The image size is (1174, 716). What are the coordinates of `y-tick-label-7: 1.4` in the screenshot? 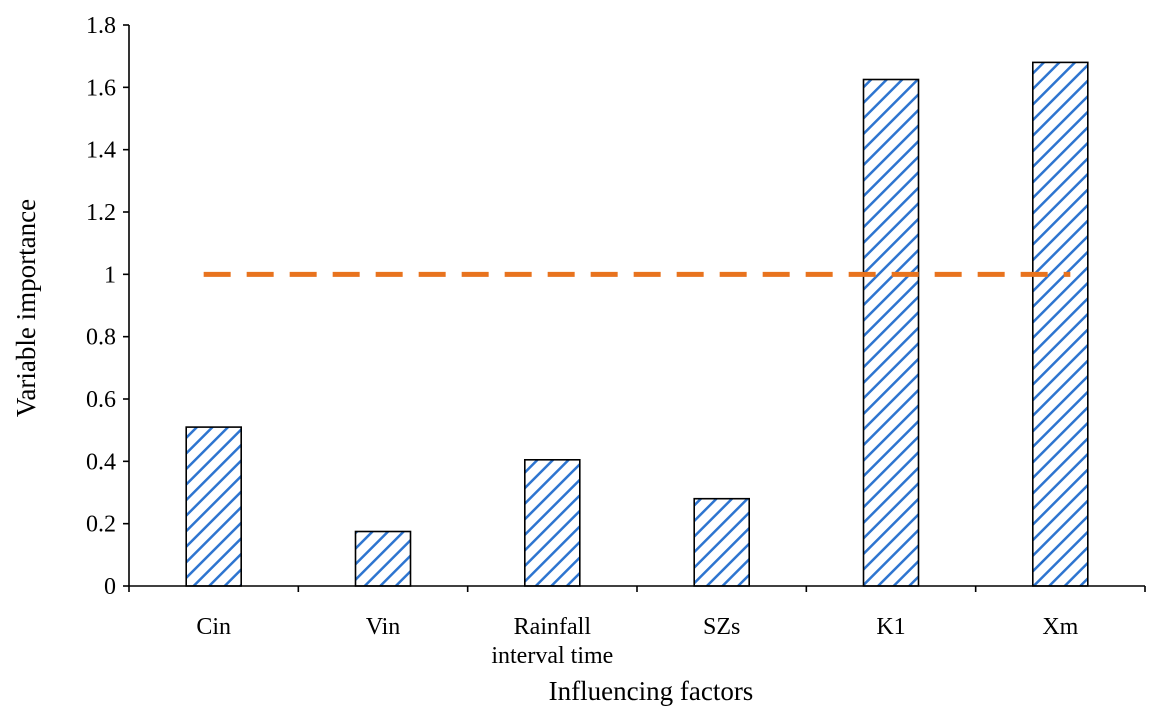 It's located at (101, 151).